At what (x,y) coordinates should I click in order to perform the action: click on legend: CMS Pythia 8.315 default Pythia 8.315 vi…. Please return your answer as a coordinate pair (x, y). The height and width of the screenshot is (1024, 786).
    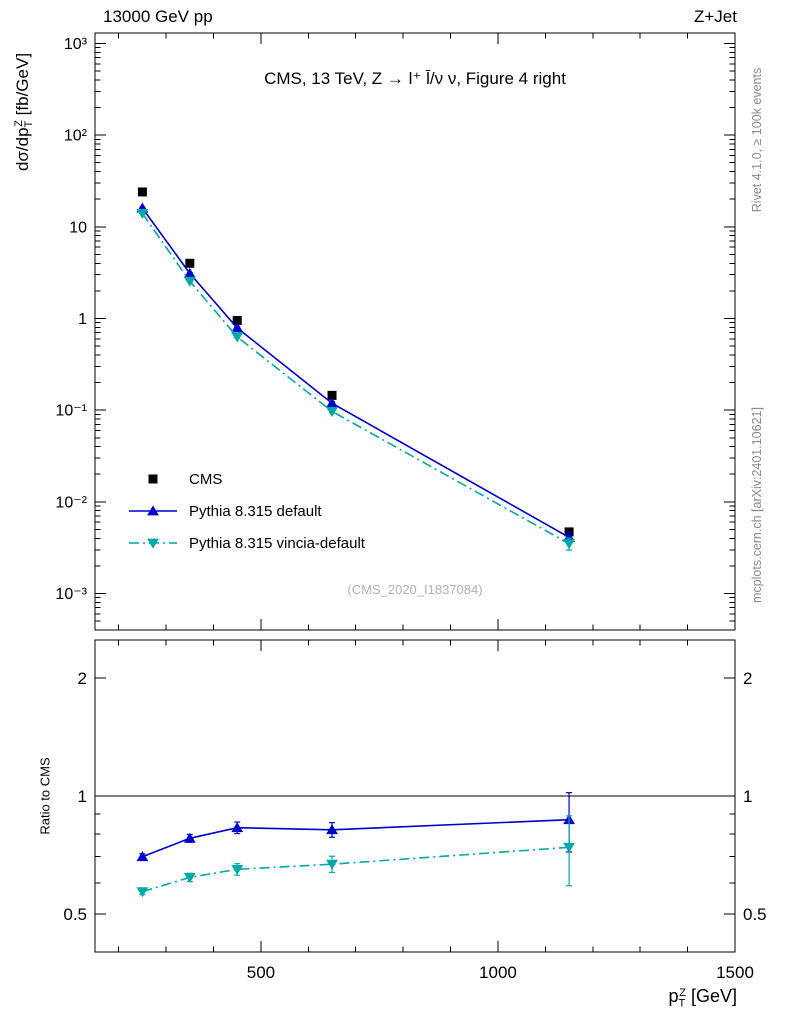
    Looking at the image, I should click on (246, 511).